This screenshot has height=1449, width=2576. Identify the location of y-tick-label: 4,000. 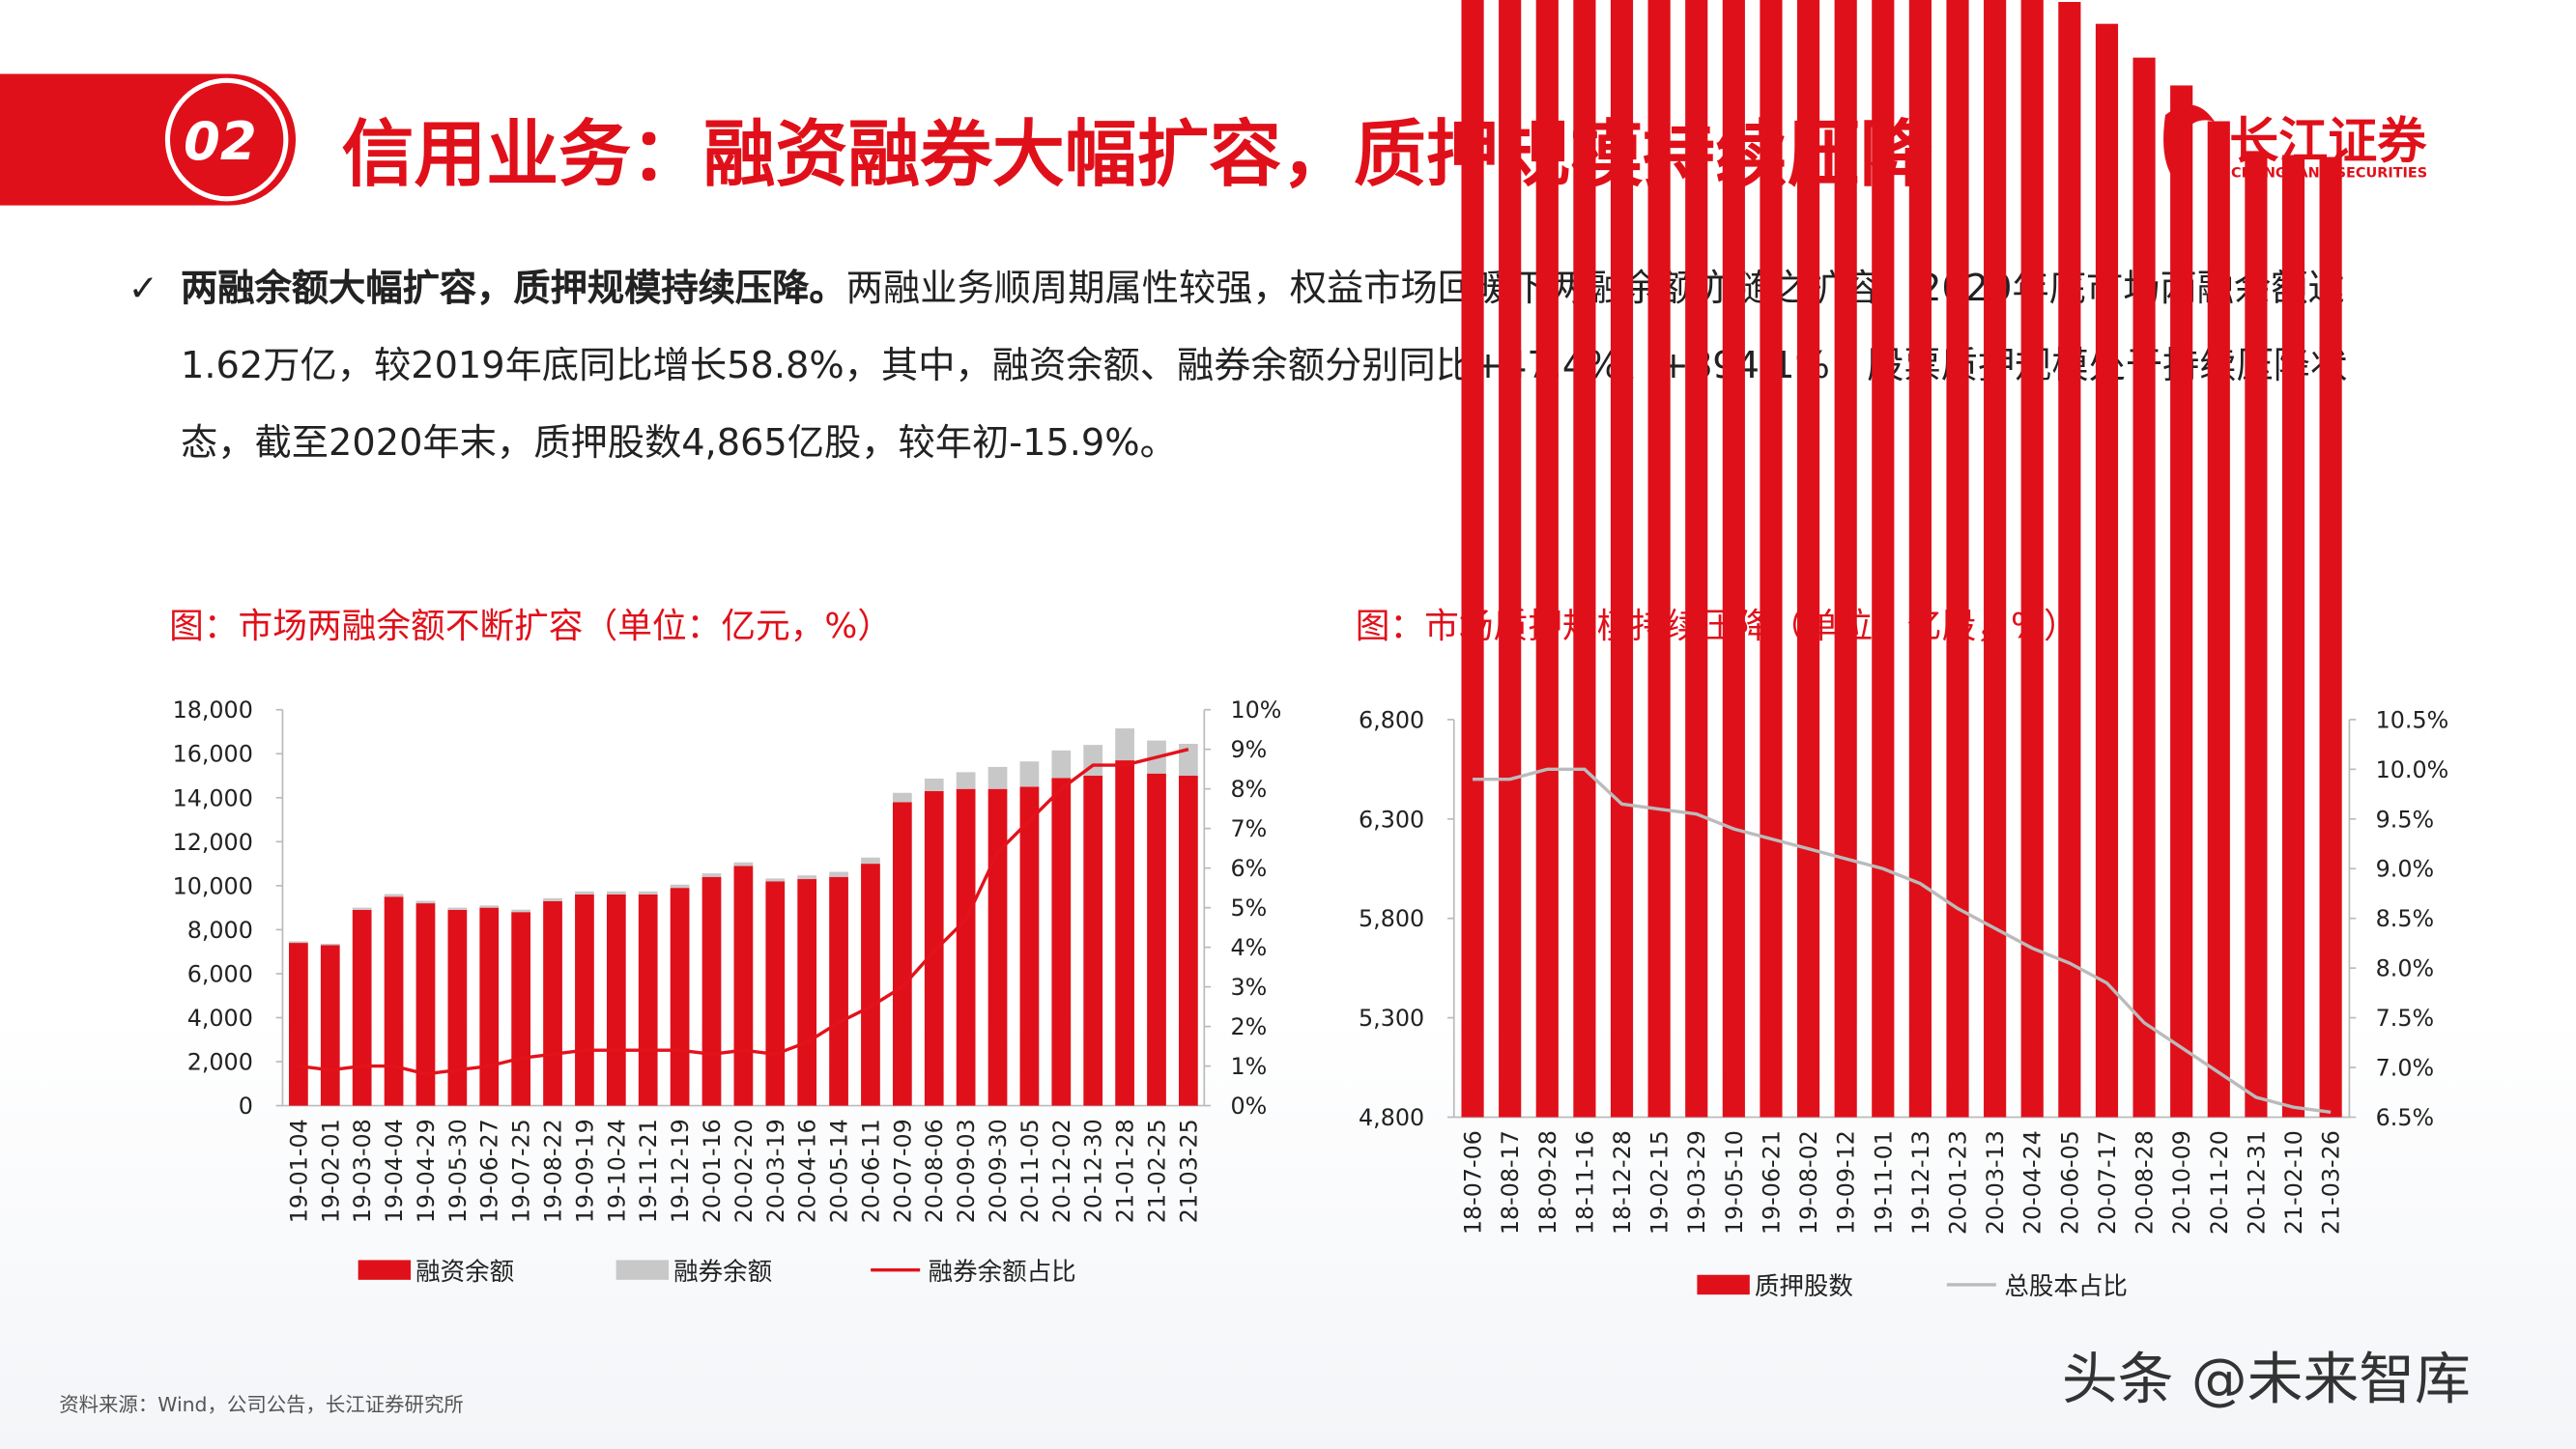
(220, 1018).